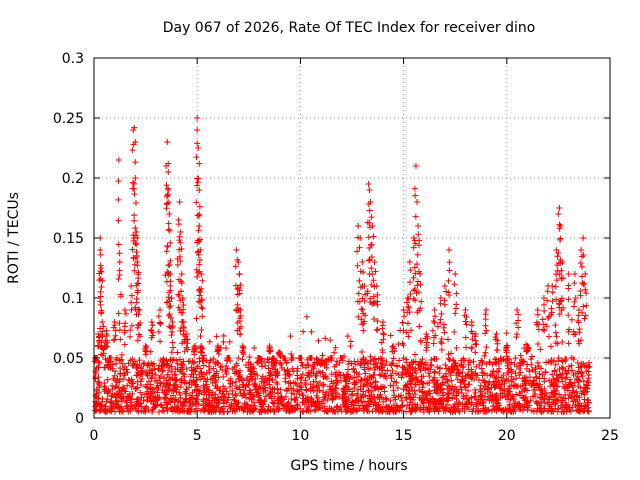 The height and width of the screenshot is (480, 640). Describe the element at coordinates (73, 179) in the screenshot. I see `y-tick-label: 0.2` at that location.